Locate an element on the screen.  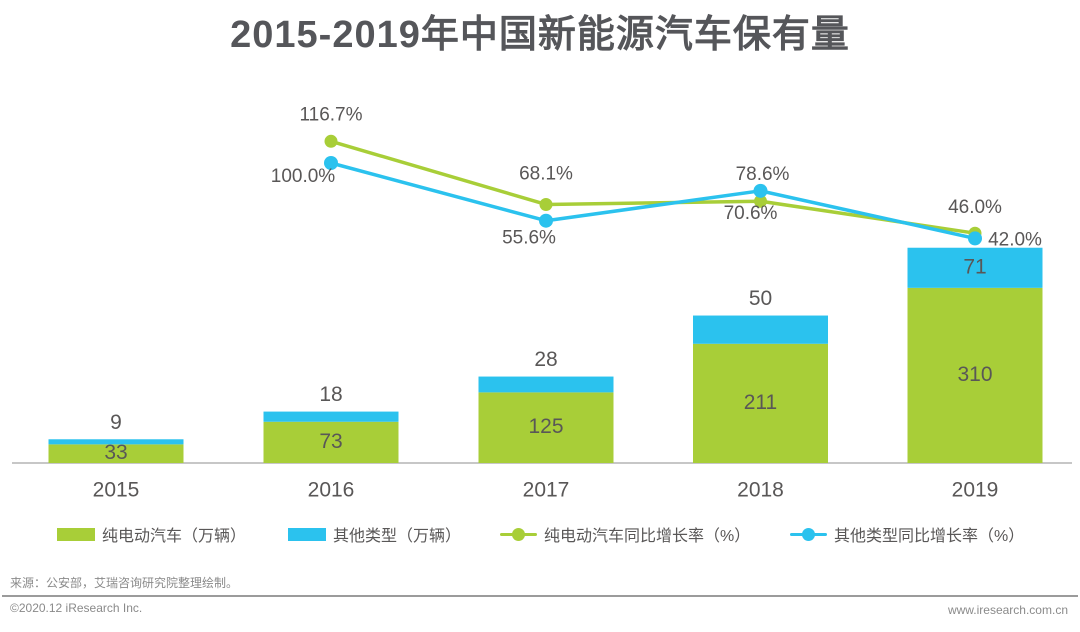
growth-label-pure-ev-2017: 68.1% is located at coordinates (546, 173).